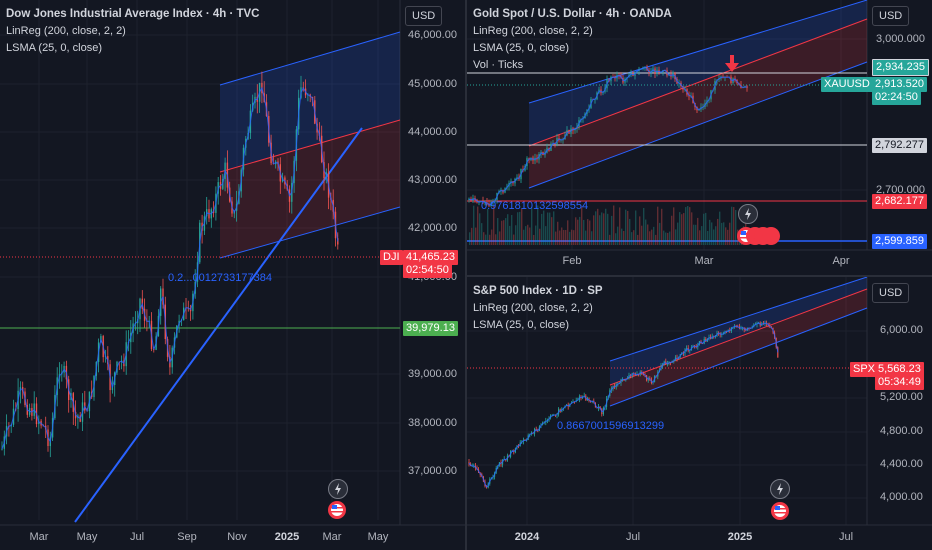 This screenshot has height=550, width=932. What do you see at coordinates (738, 337) in the screenshot?
I see `channel-mid-line` at bounding box center [738, 337].